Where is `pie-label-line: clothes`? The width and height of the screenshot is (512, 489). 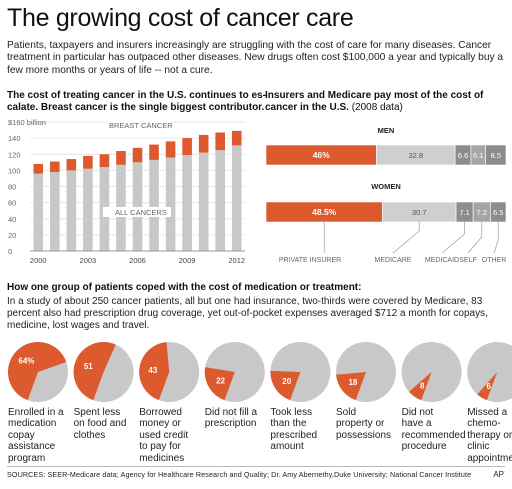 pie-label-line: clothes is located at coordinates (89, 435).